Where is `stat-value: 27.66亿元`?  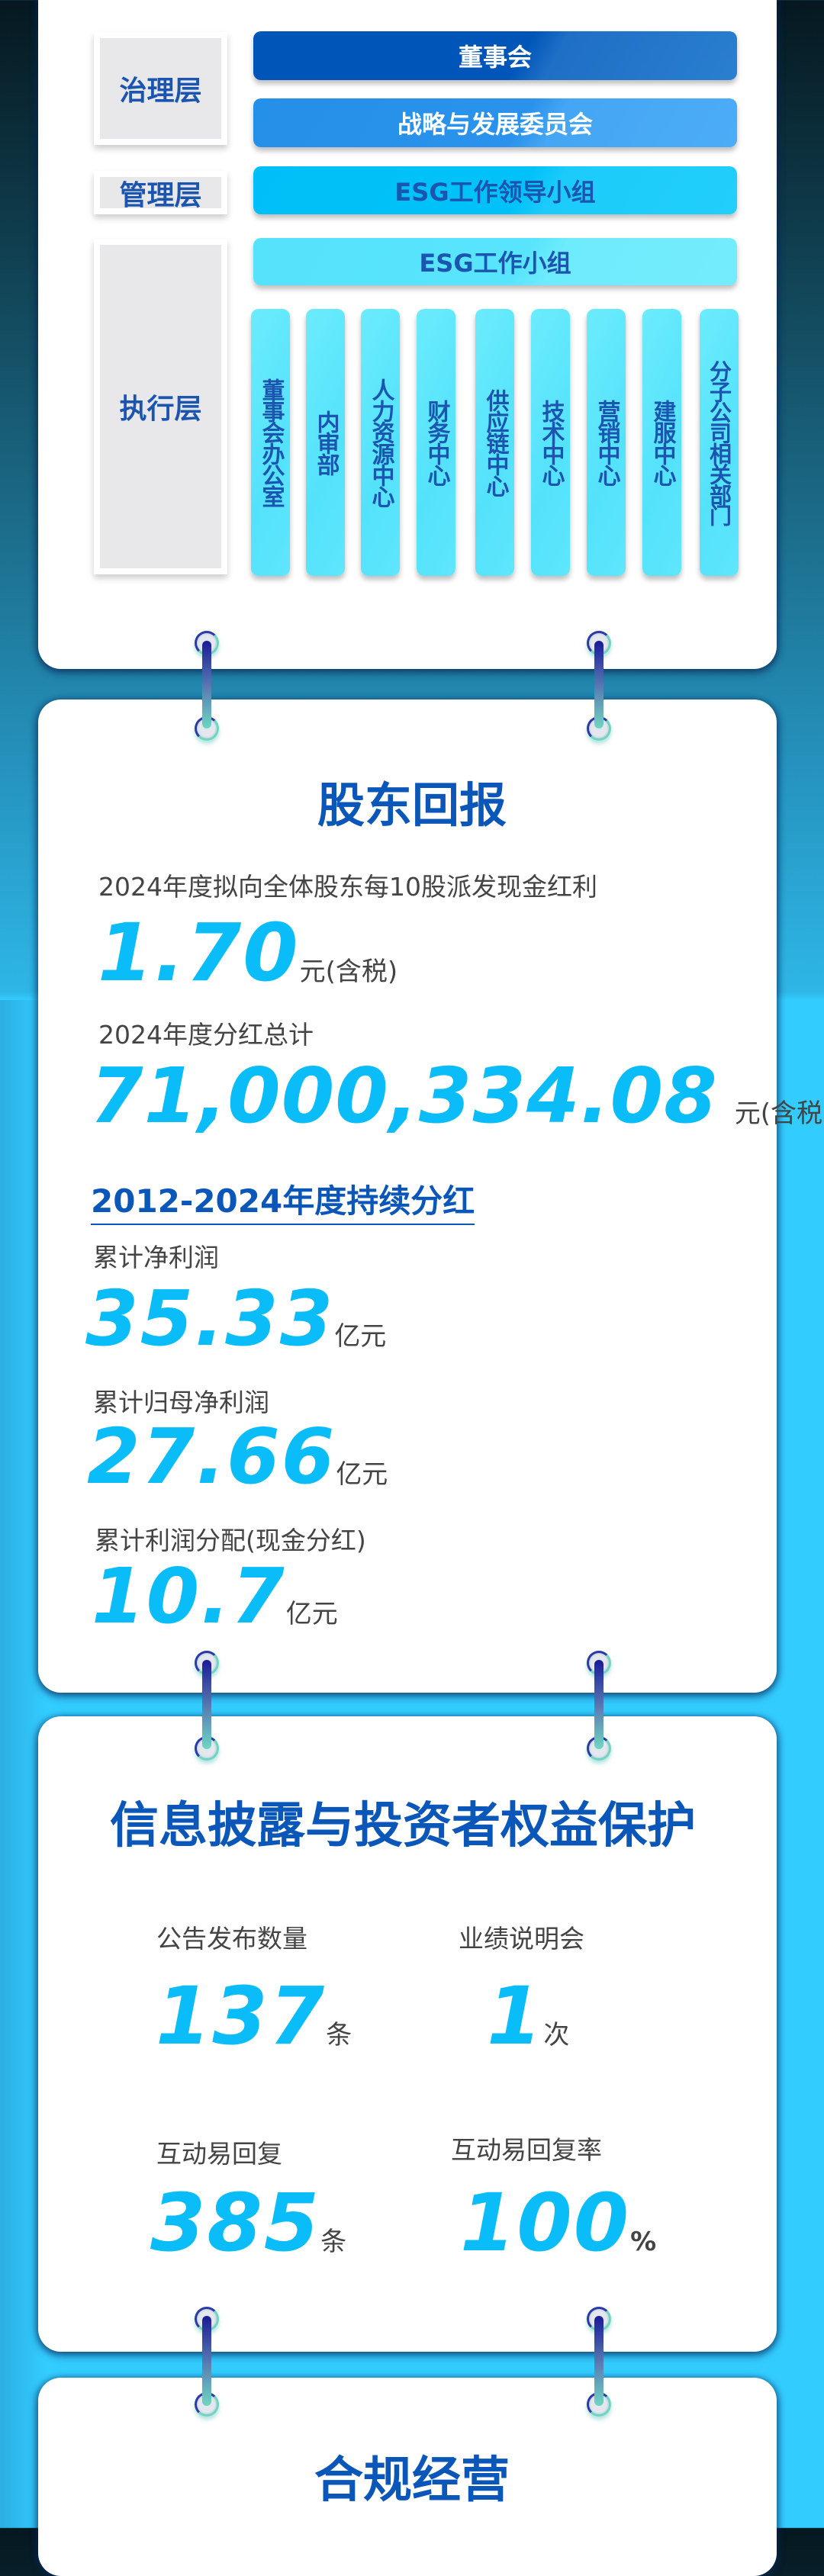 stat-value: 27.66亿元 is located at coordinates (237, 1456).